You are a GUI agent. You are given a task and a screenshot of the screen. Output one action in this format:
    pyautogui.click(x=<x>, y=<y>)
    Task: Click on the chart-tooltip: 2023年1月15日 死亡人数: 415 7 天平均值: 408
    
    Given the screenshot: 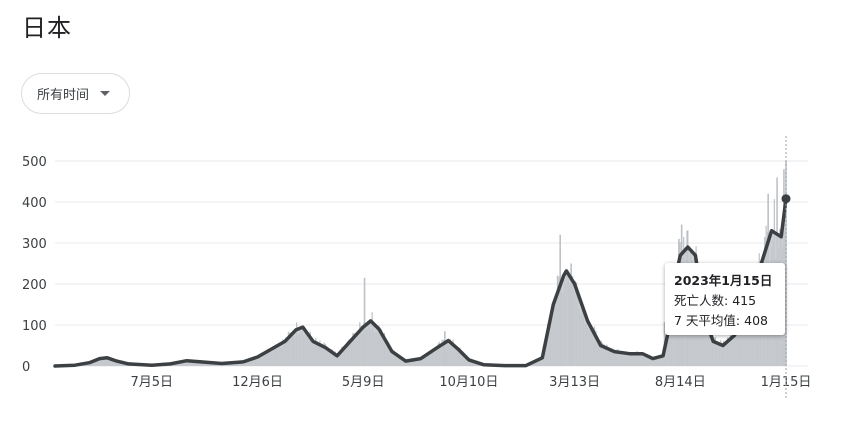 What is the action you would take?
    pyautogui.click(x=725, y=299)
    